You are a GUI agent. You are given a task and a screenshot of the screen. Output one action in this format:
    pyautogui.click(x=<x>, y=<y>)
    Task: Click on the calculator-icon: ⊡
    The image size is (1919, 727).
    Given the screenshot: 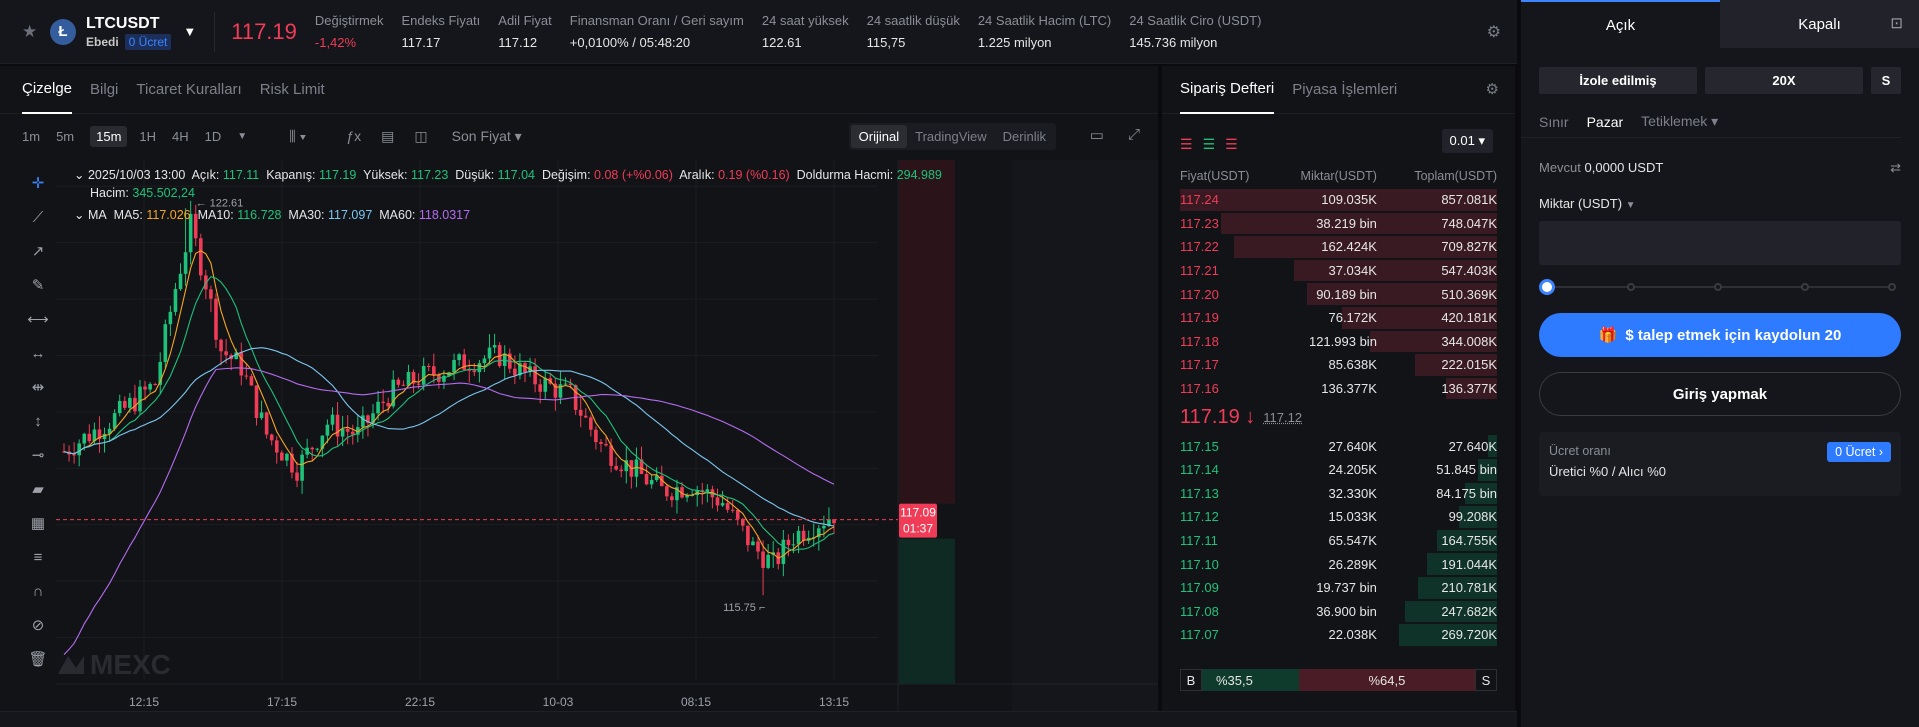 What is the action you would take?
    pyautogui.click(x=1896, y=23)
    